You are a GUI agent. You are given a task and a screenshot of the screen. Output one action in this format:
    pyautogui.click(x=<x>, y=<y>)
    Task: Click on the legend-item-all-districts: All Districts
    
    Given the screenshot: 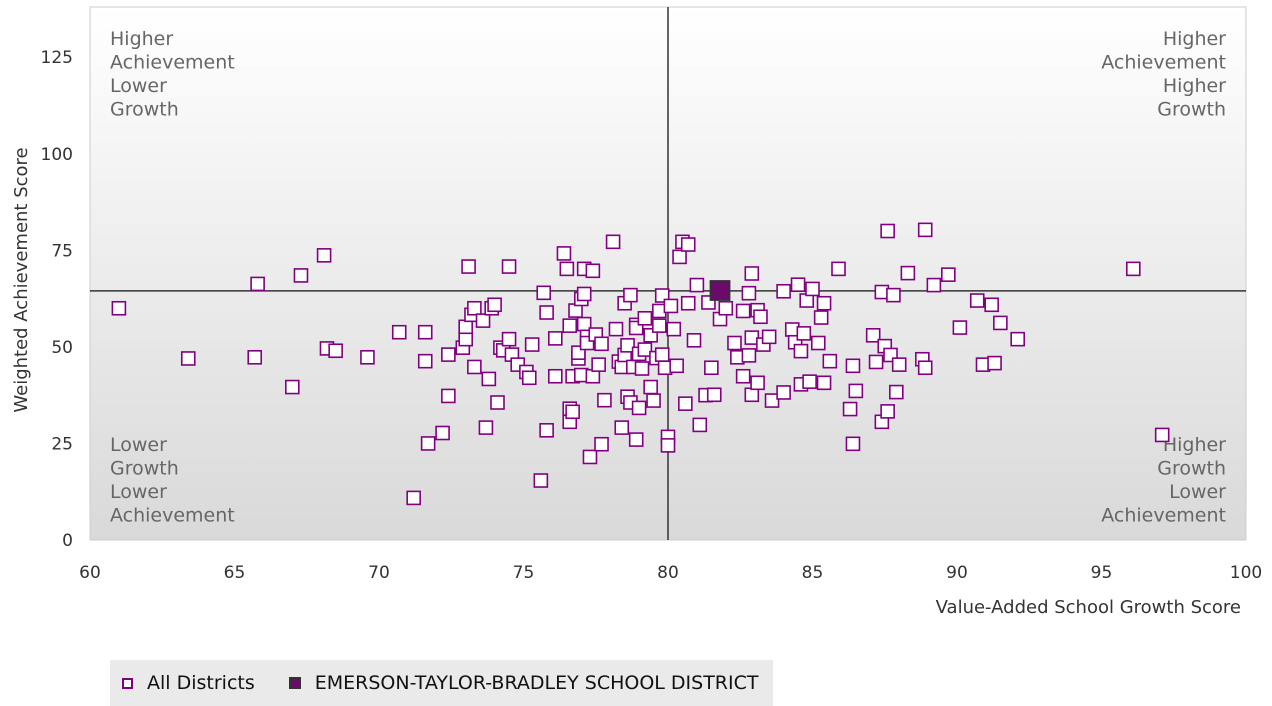 What is the action you would take?
    pyautogui.click(x=188, y=683)
    